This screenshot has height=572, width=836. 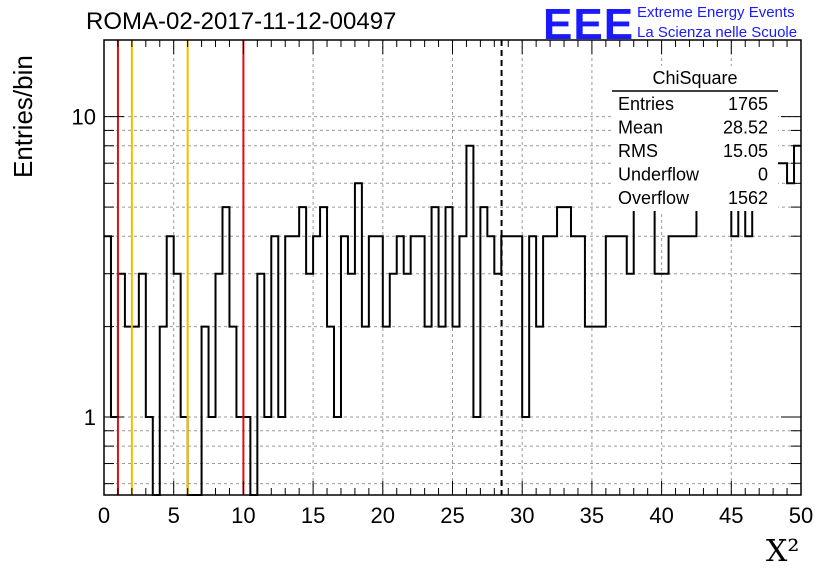 What do you see at coordinates (745, 128) in the screenshot?
I see `stats-value: 28.52` at bounding box center [745, 128].